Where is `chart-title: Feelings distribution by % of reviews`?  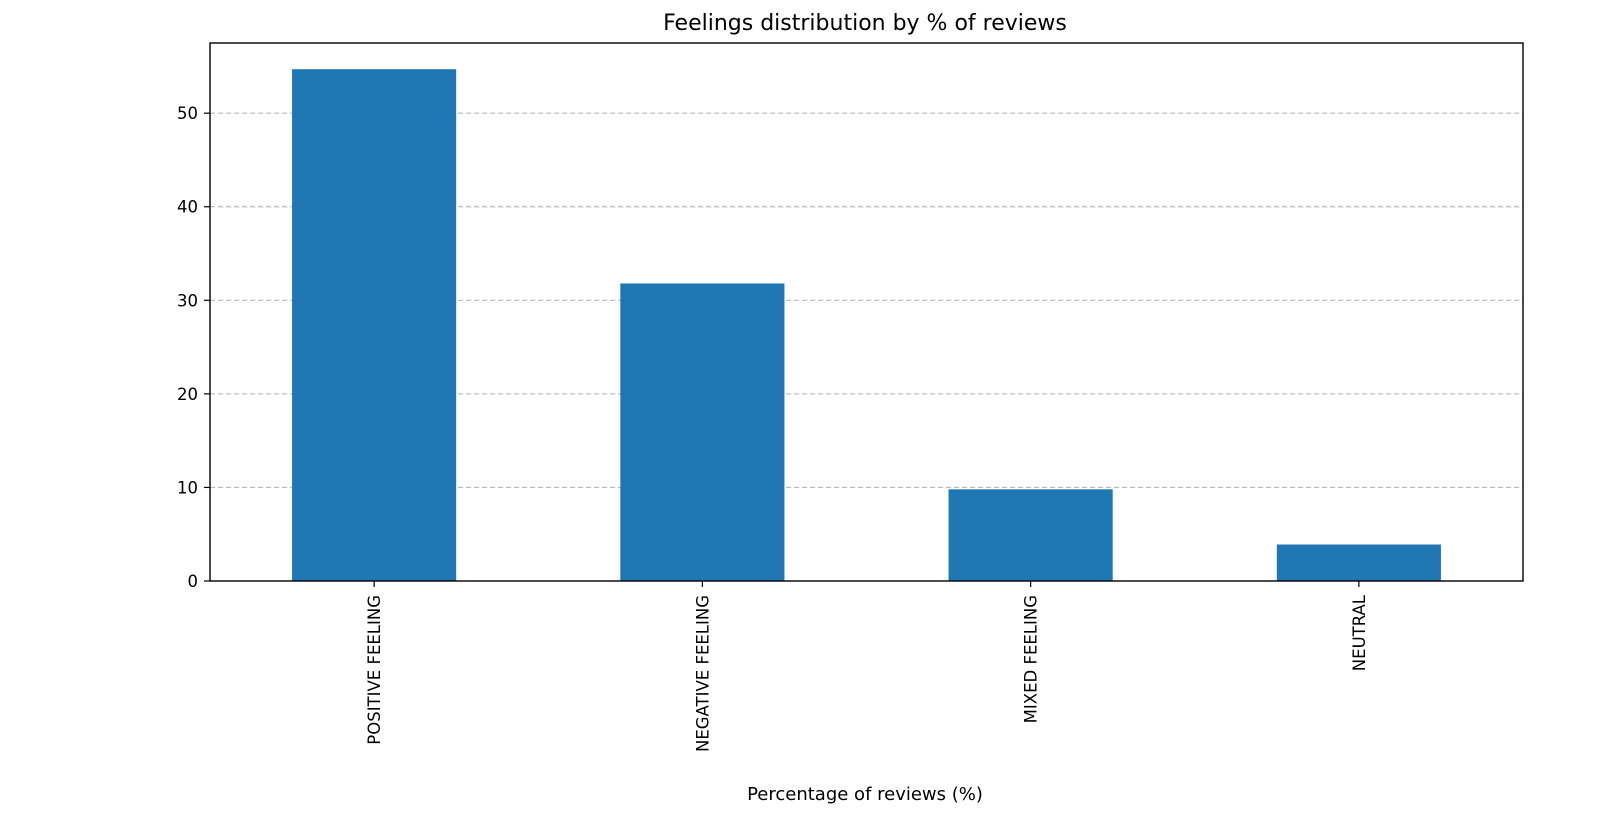 chart-title: Feelings distribution by % of reviews is located at coordinates (865, 23).